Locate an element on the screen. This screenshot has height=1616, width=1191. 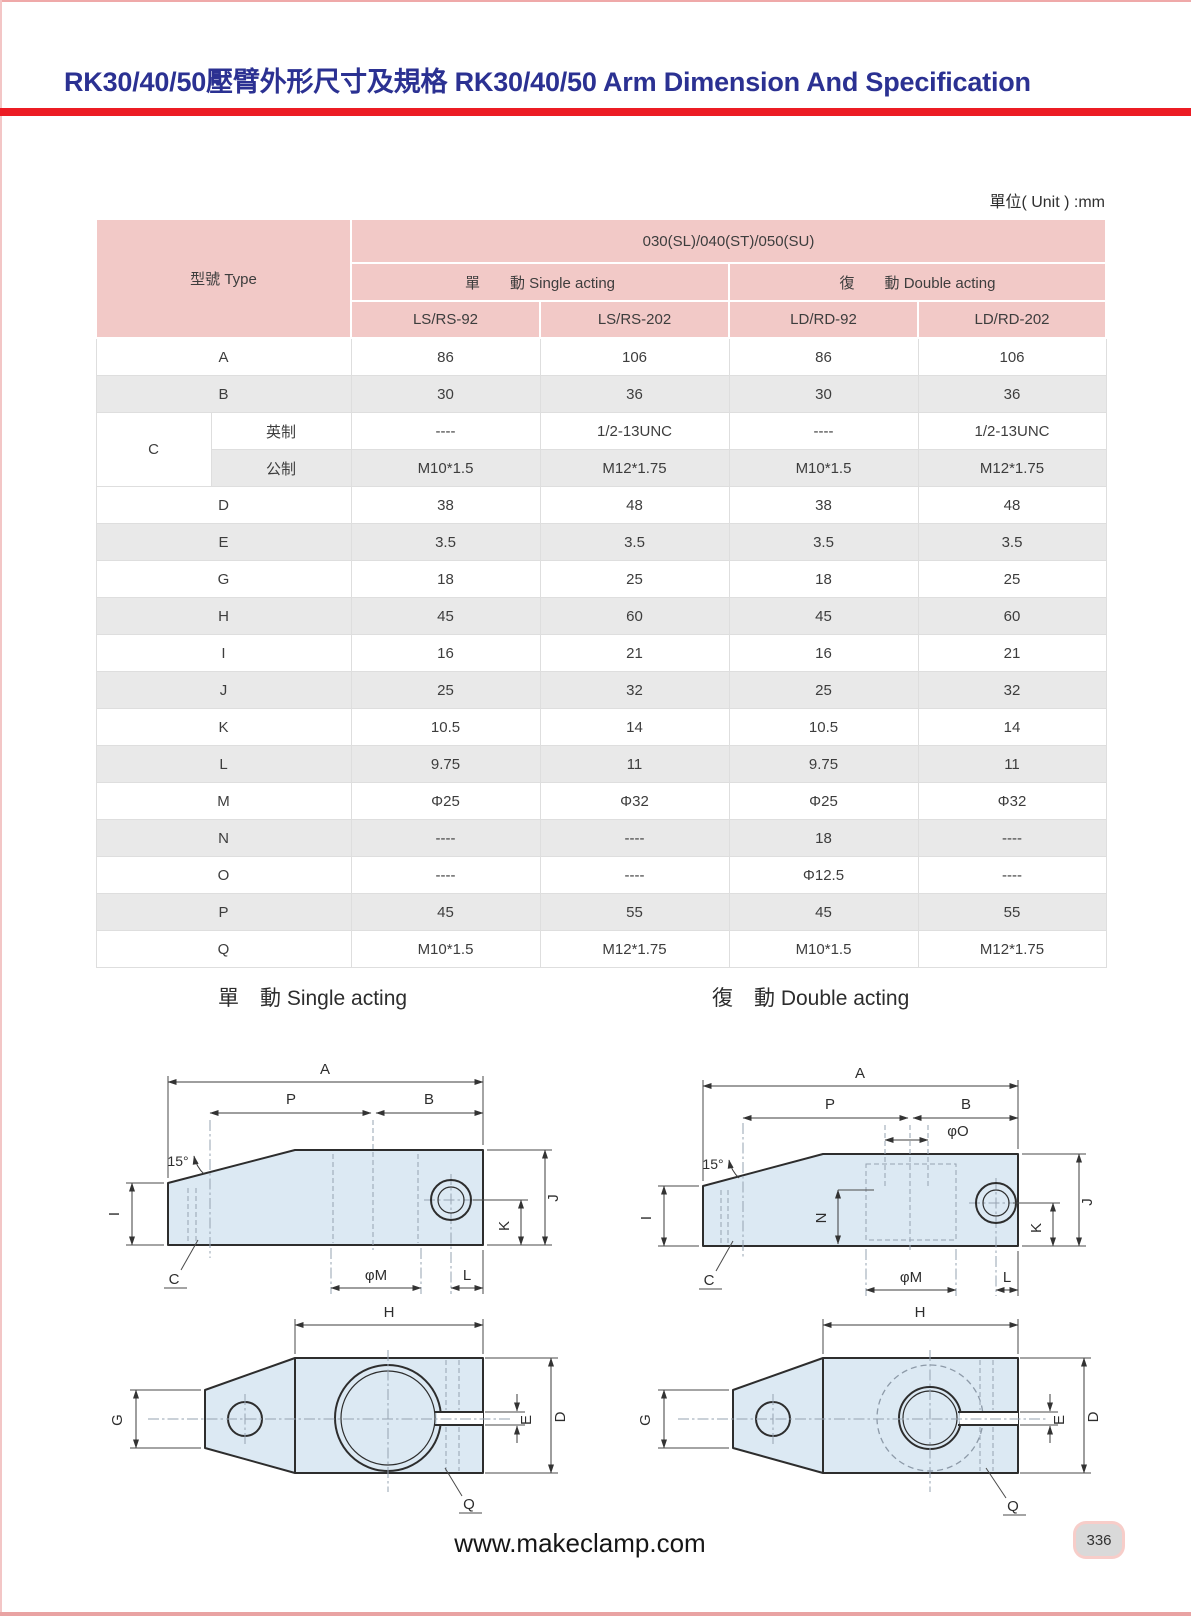
cell: 18 is located at coordinates (823, 579).